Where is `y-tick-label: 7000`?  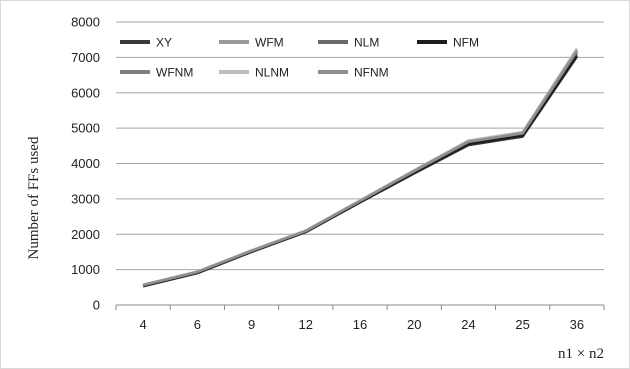
y-tick-label: 7000 is located at coordinates (85, 57).